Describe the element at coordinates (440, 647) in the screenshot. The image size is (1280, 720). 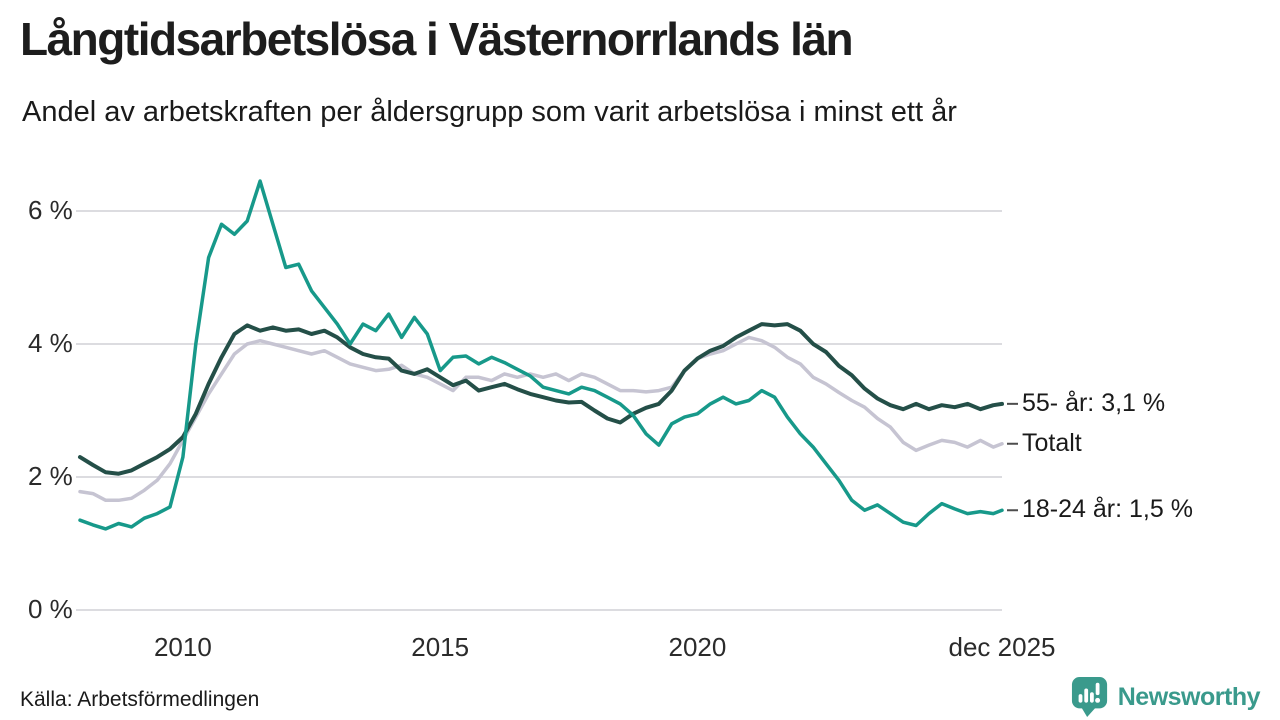
I see `x-axis-tick-label: 2015` at that location.